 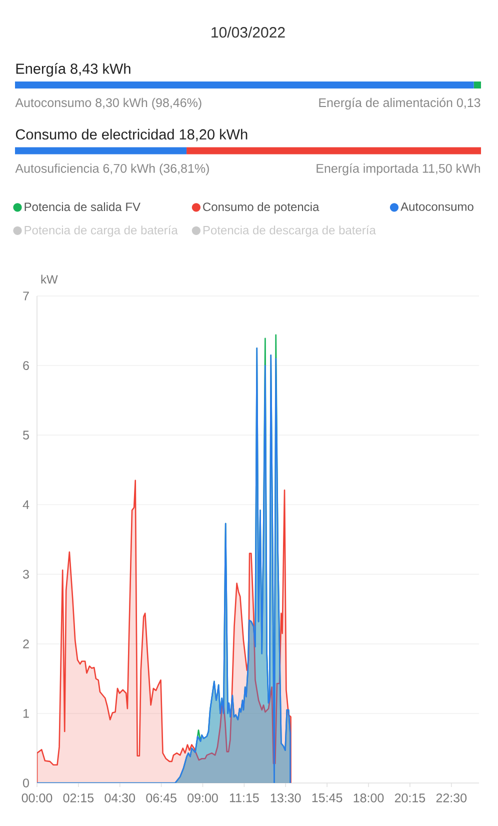 What do you see at coordinates (78, 798) in the screenshot?
I see `x-tick-label: 02:15` at bounding box center [78, 798].